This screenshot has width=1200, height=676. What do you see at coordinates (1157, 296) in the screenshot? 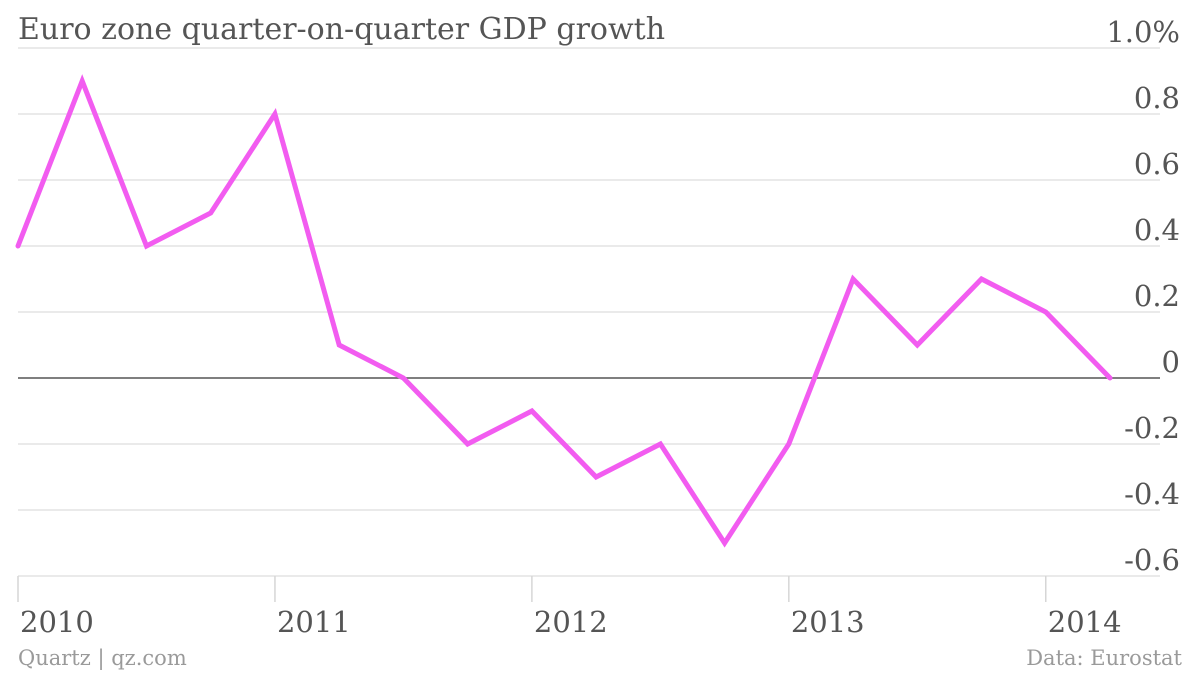
I see `y-tick-label: 0.2` at bounding box center [1157, 296].